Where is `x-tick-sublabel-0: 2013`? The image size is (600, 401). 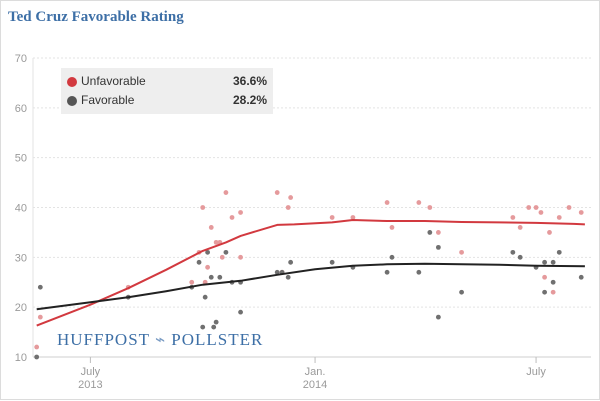
x-tick-sublabel-0: 2013 is located at coordinates (90, 385).